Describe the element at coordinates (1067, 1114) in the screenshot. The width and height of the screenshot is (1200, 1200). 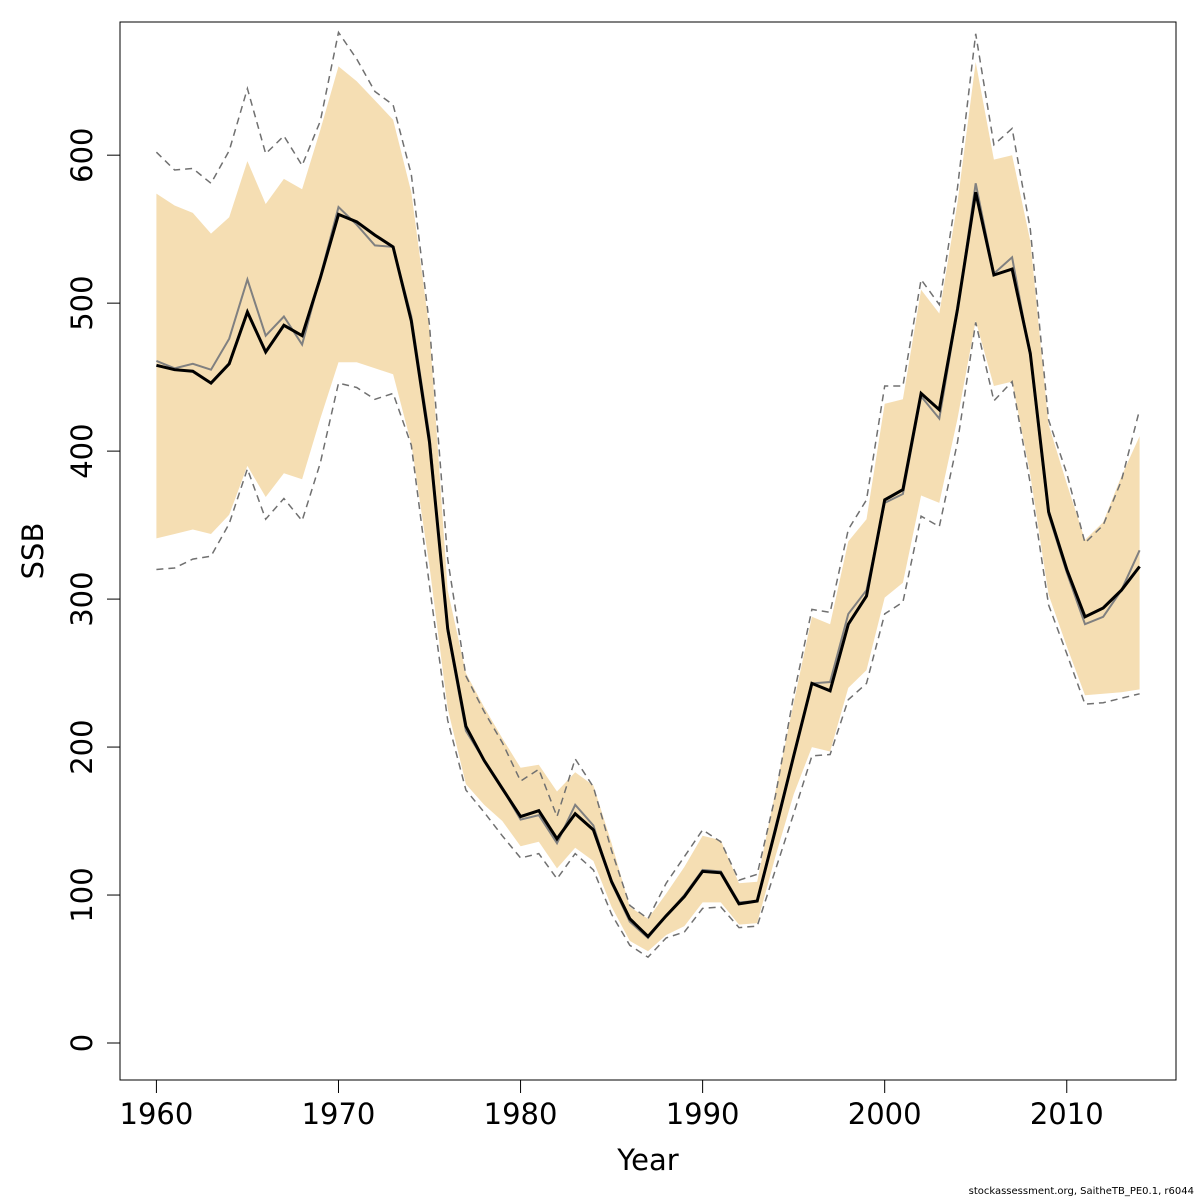
I see `x-tick-label: 2010` at that location.